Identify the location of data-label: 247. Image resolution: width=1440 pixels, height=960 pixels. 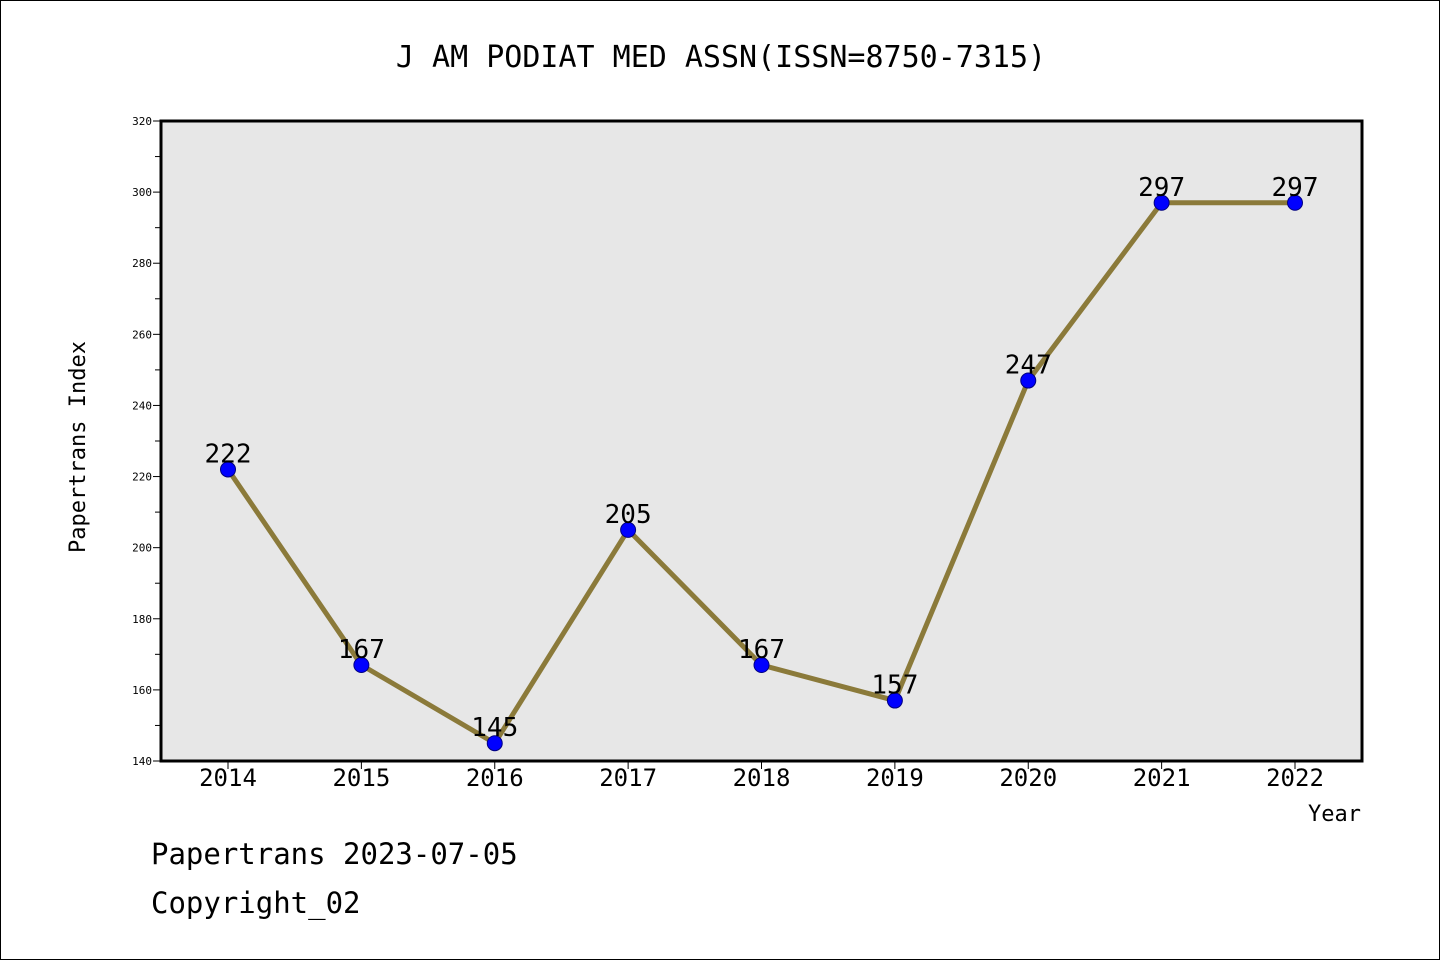
(1028, 366).